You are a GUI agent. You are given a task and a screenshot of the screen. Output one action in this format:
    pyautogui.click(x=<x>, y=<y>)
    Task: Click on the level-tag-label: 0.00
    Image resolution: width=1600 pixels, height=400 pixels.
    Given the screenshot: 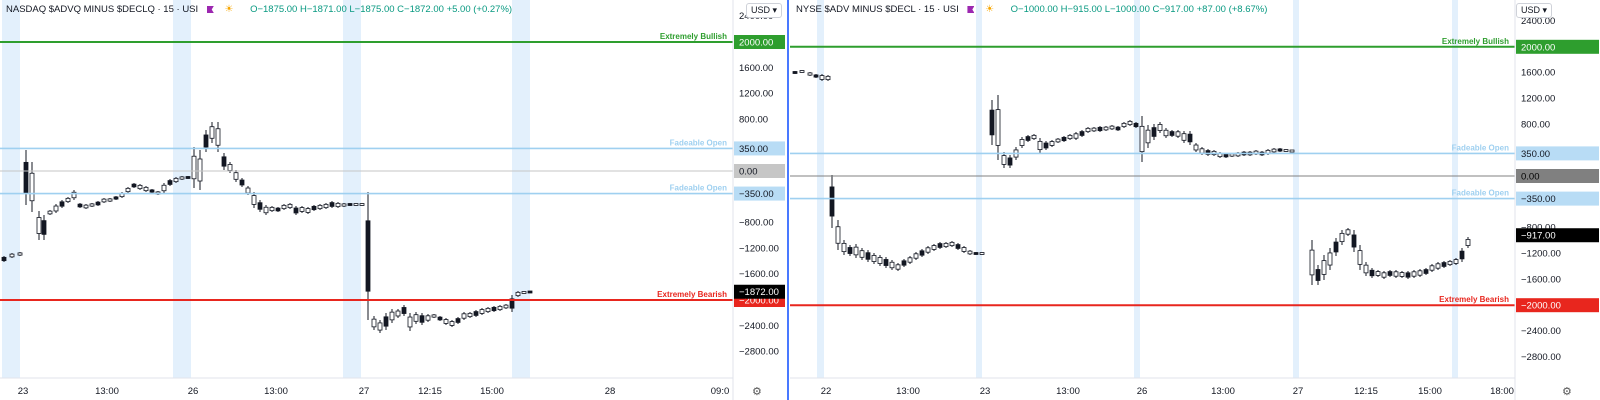 What is the action you would take?
    pyautogui.click(x=1530, y=177)
    